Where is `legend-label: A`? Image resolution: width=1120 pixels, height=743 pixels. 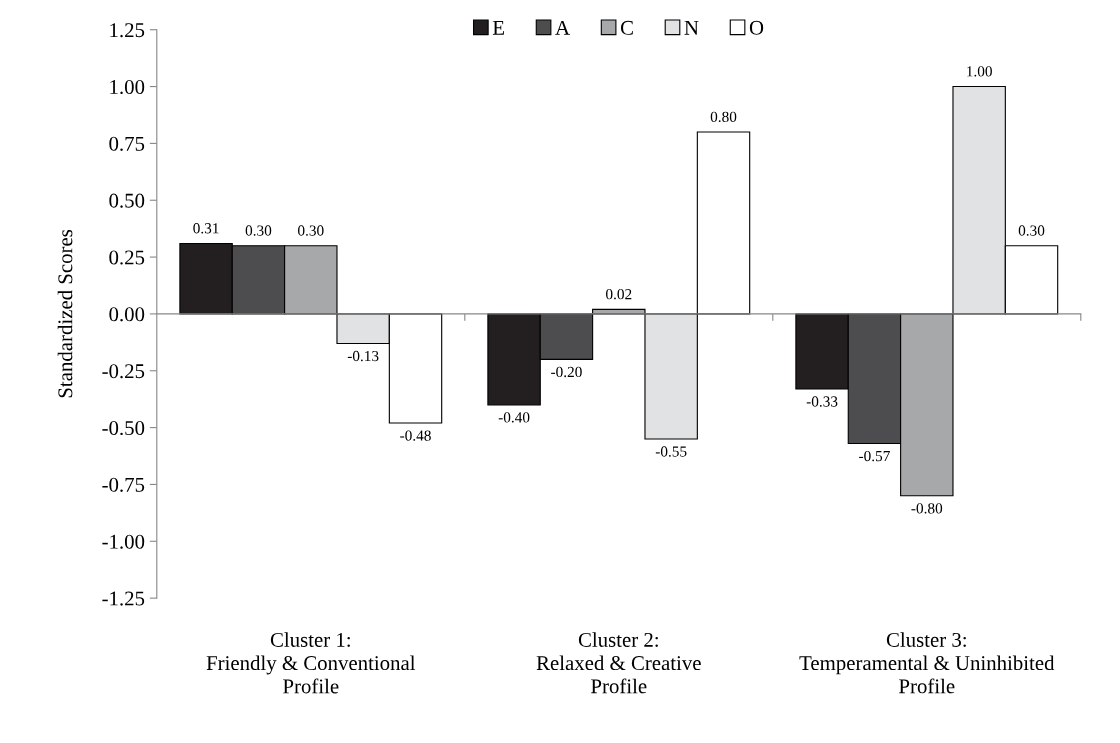
legend-label: A is located at coordinates (562, 27).